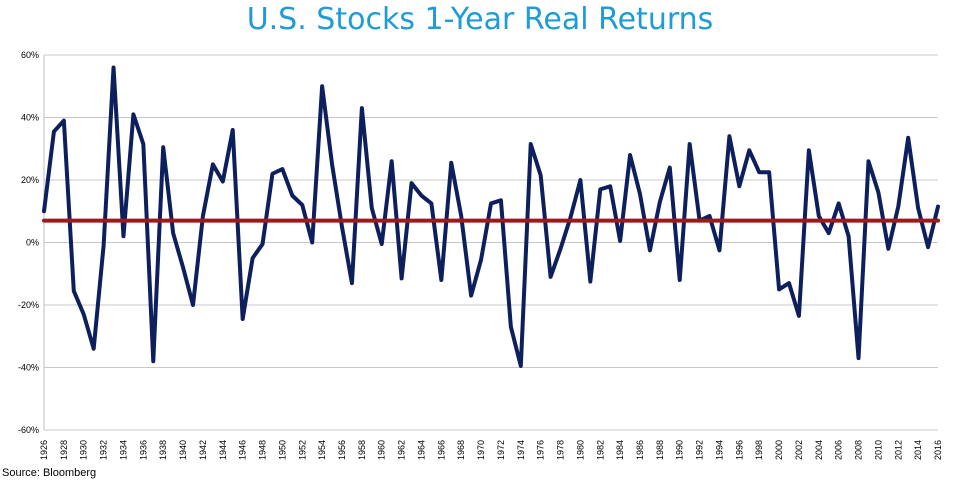  I want to click on y-axis-tick-labels: 60% 40% 20% 0% -20% -40% -60%, so click(28, 242).